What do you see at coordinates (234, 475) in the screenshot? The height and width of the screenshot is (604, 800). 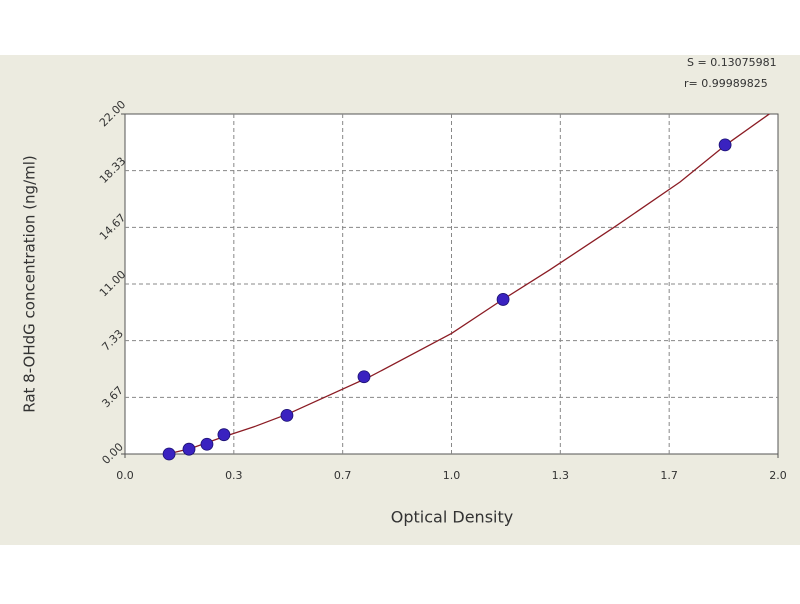 I see `x-tick-label: 0.3` at bounding box center [234, 475].